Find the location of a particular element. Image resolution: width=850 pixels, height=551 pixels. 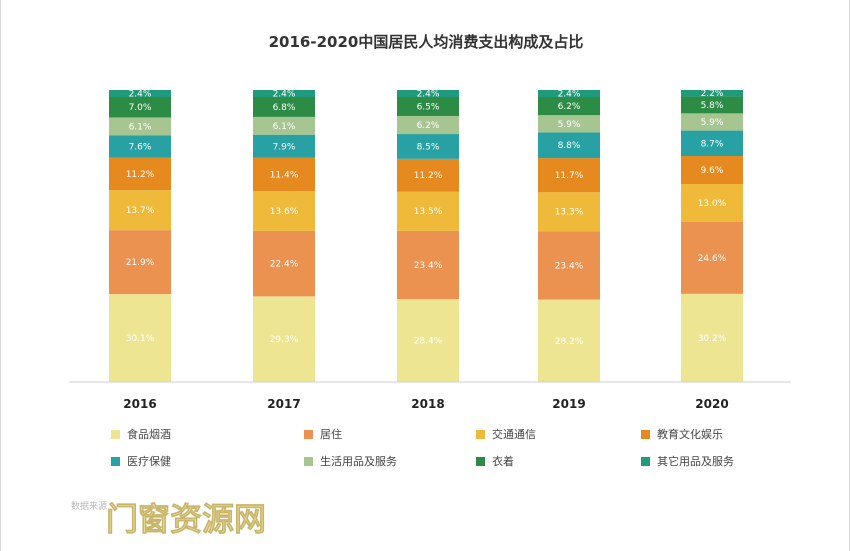

legend-label-4: 医疗保健 is located at coordinates (149, 461).